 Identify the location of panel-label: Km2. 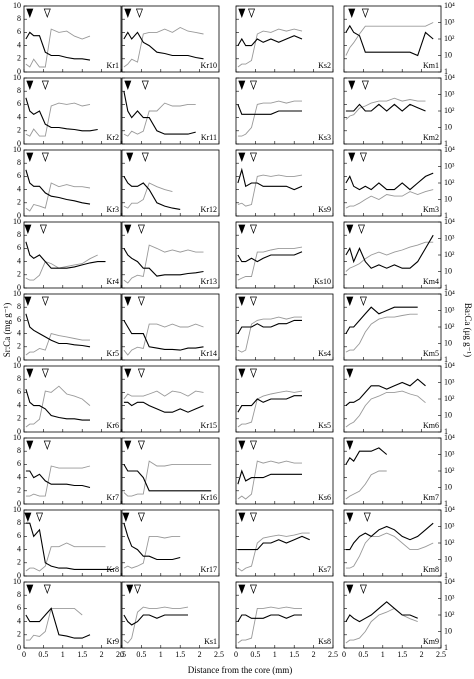
(431, 137).